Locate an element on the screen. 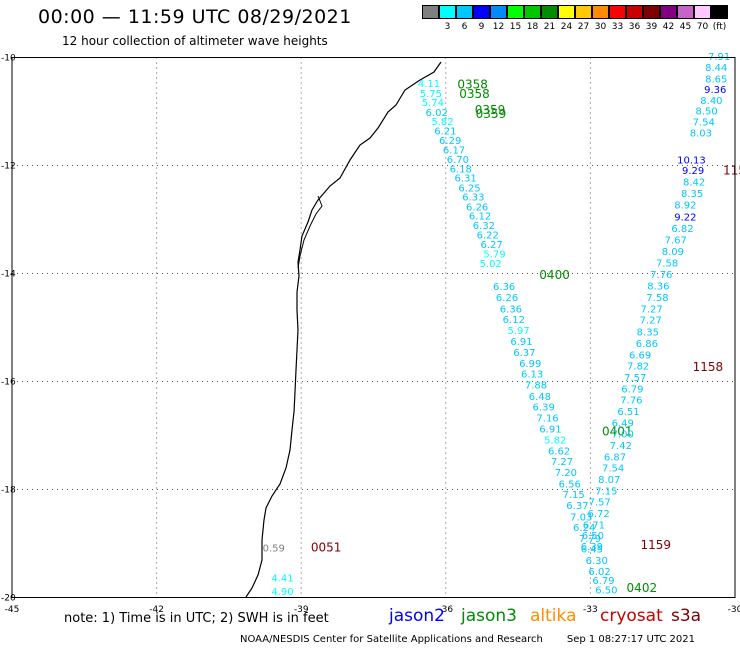  color-scale-label: 36 is located at coordinates (634, 27).